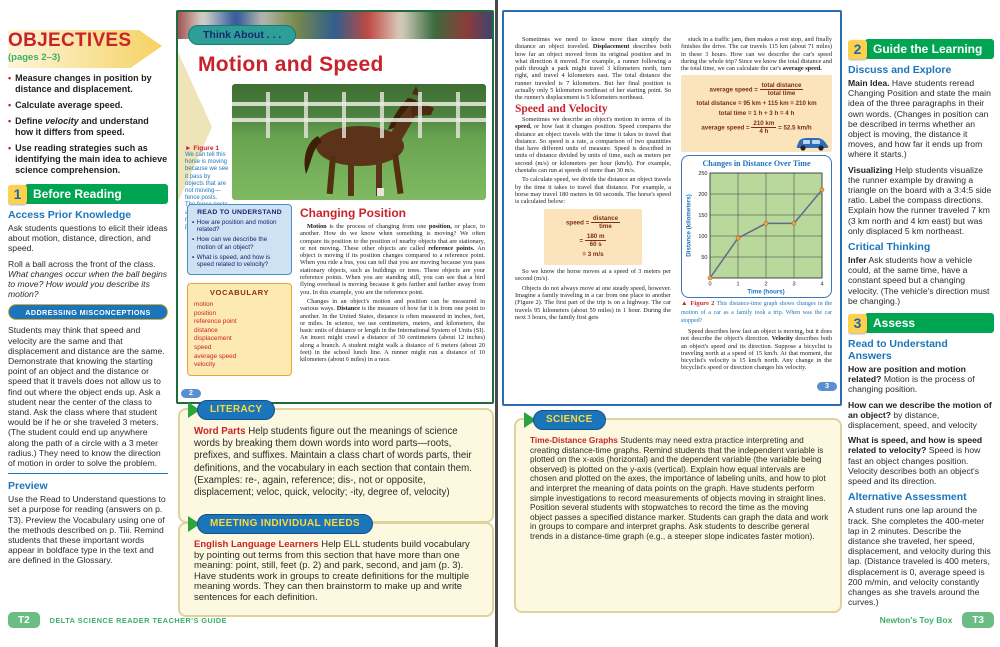  I want to click on page-number-tab: 2, so click(191, 393).